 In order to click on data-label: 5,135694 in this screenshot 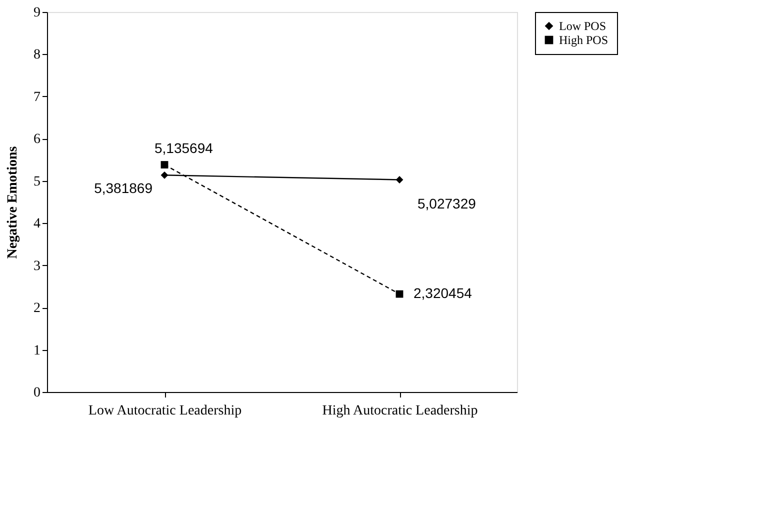, I will do `click(184, 148)`.